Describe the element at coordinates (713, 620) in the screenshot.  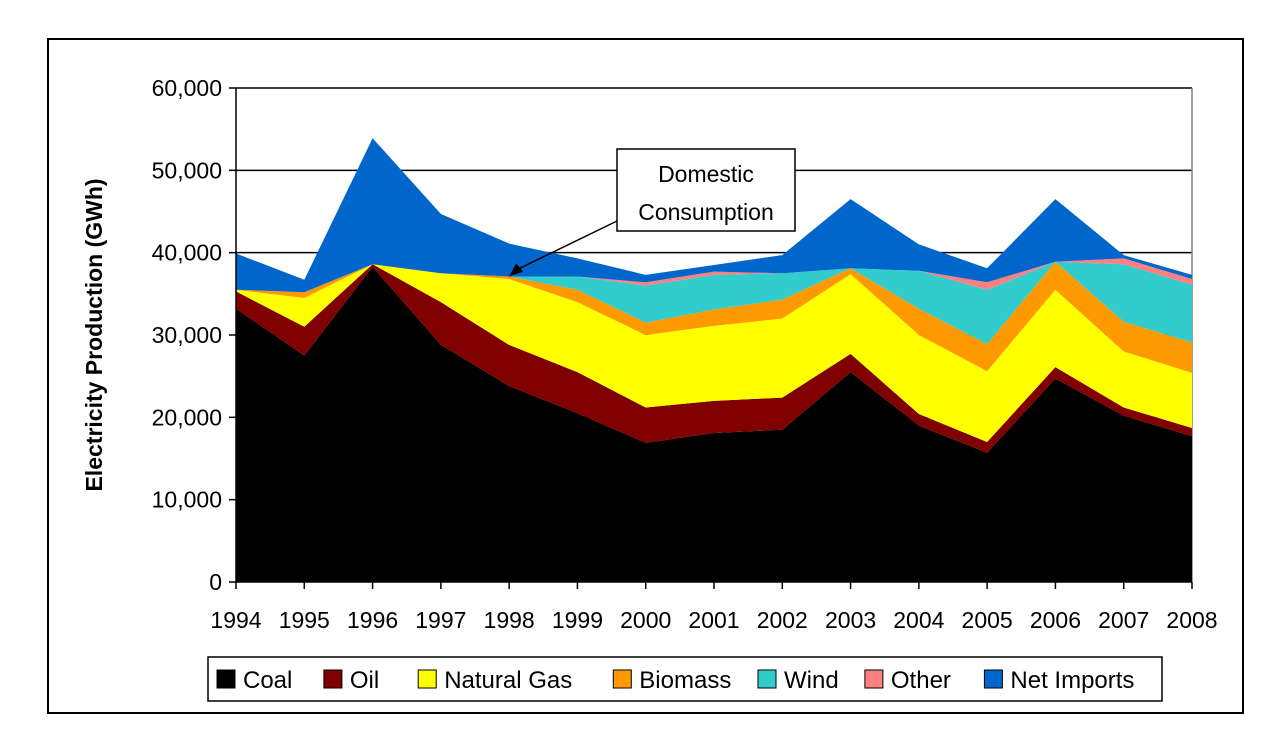
I see `x-tick-label: 2001` at that location.